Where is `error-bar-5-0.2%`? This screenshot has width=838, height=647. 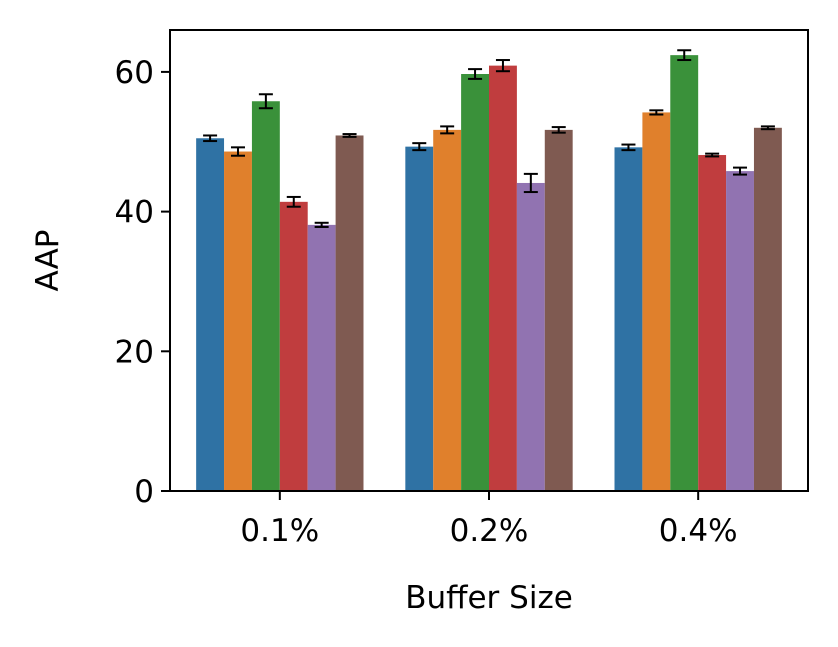
error-bar-5-0.2% is located at coordinates (530, 183).